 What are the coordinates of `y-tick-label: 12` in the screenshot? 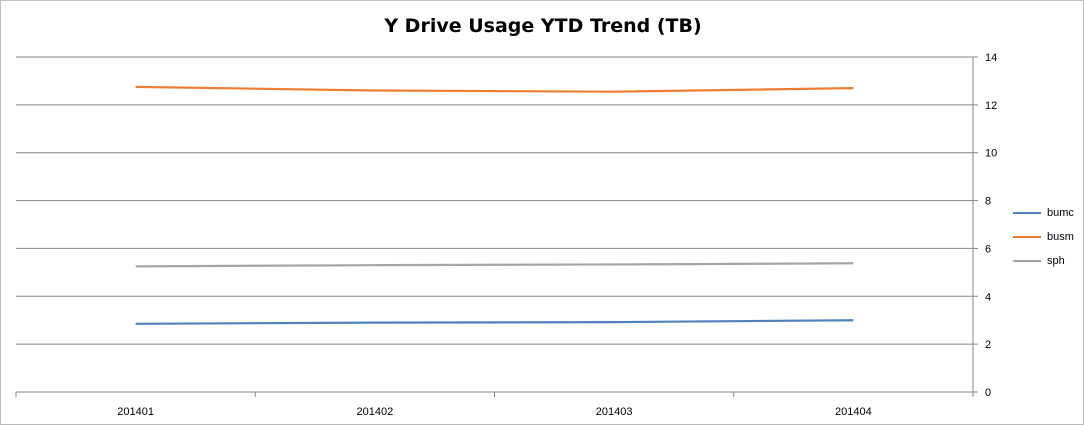 It's located at (991, 106).